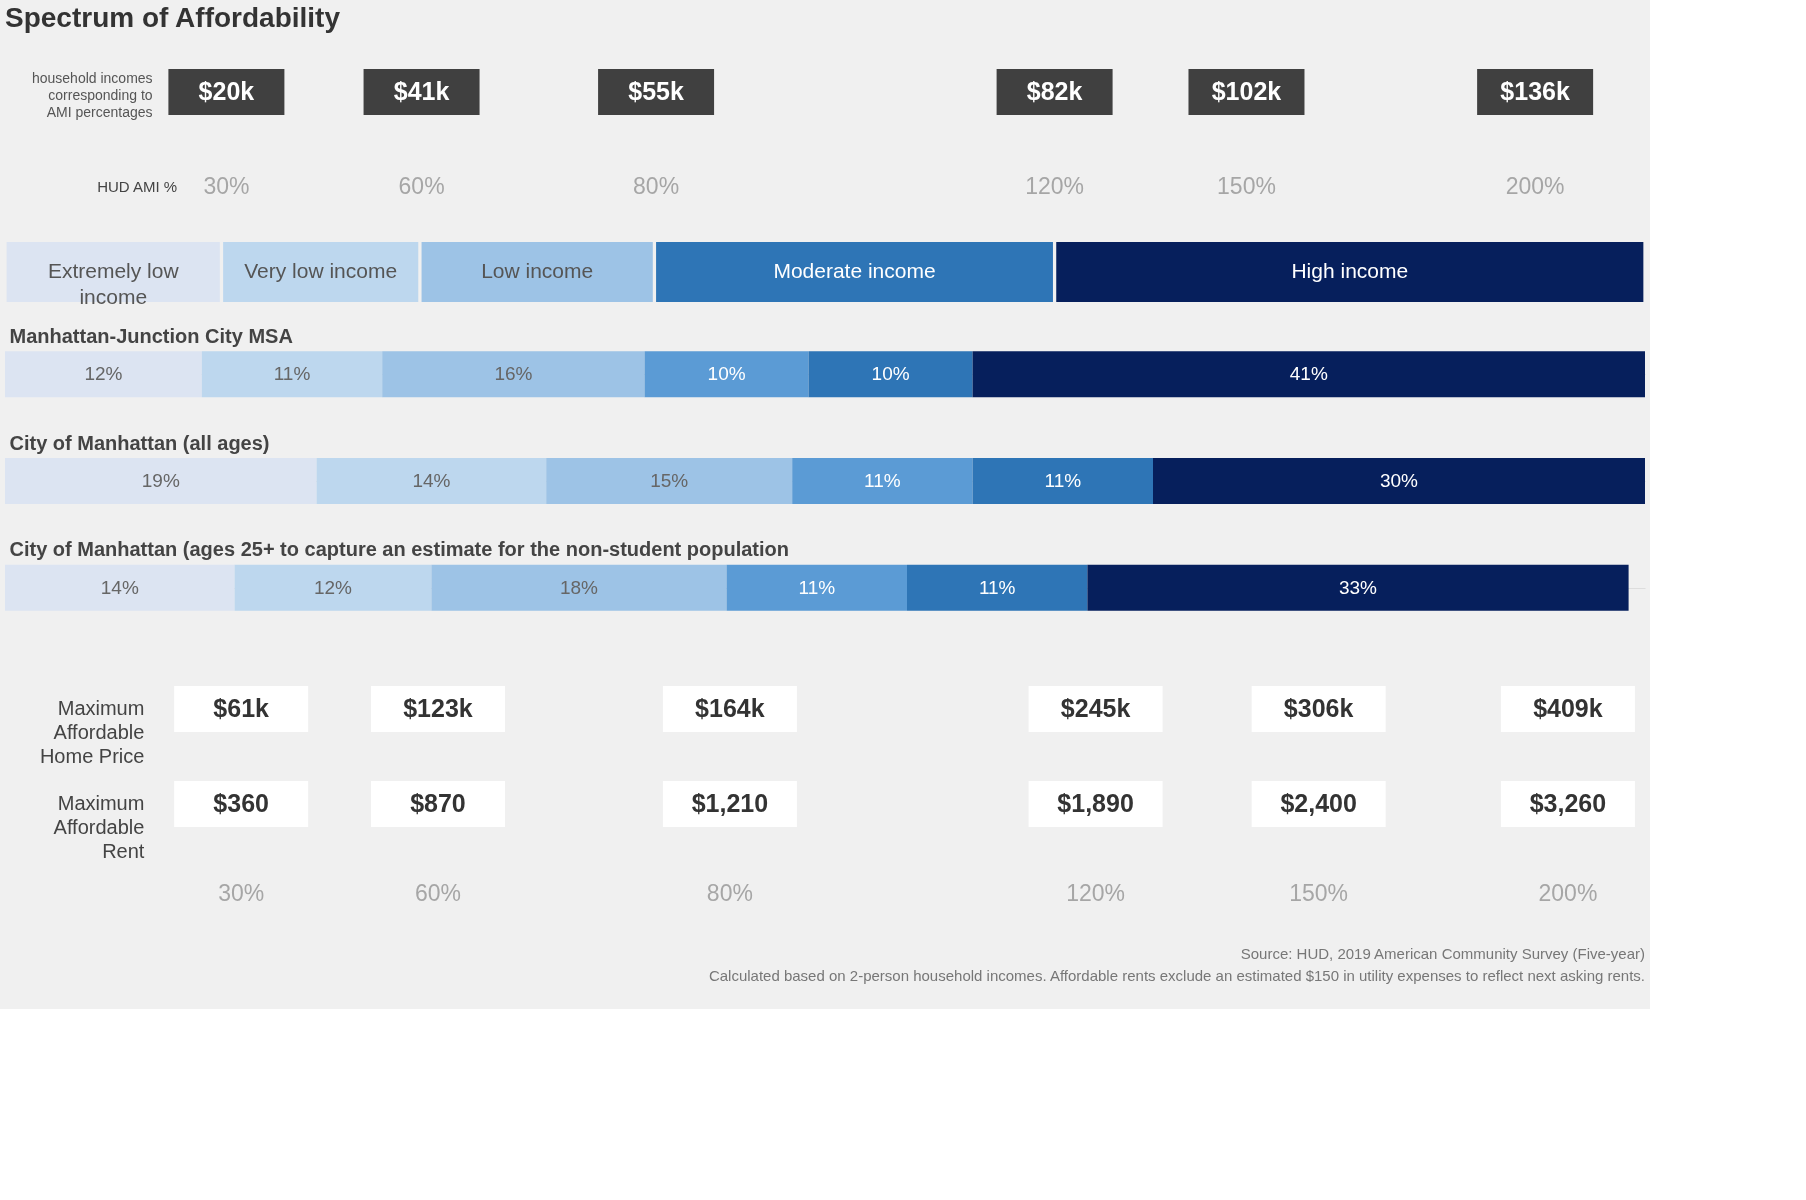  Describe the element at coordinates (1318, 803) in the screenshot. I see `text: $2,400` at that location.